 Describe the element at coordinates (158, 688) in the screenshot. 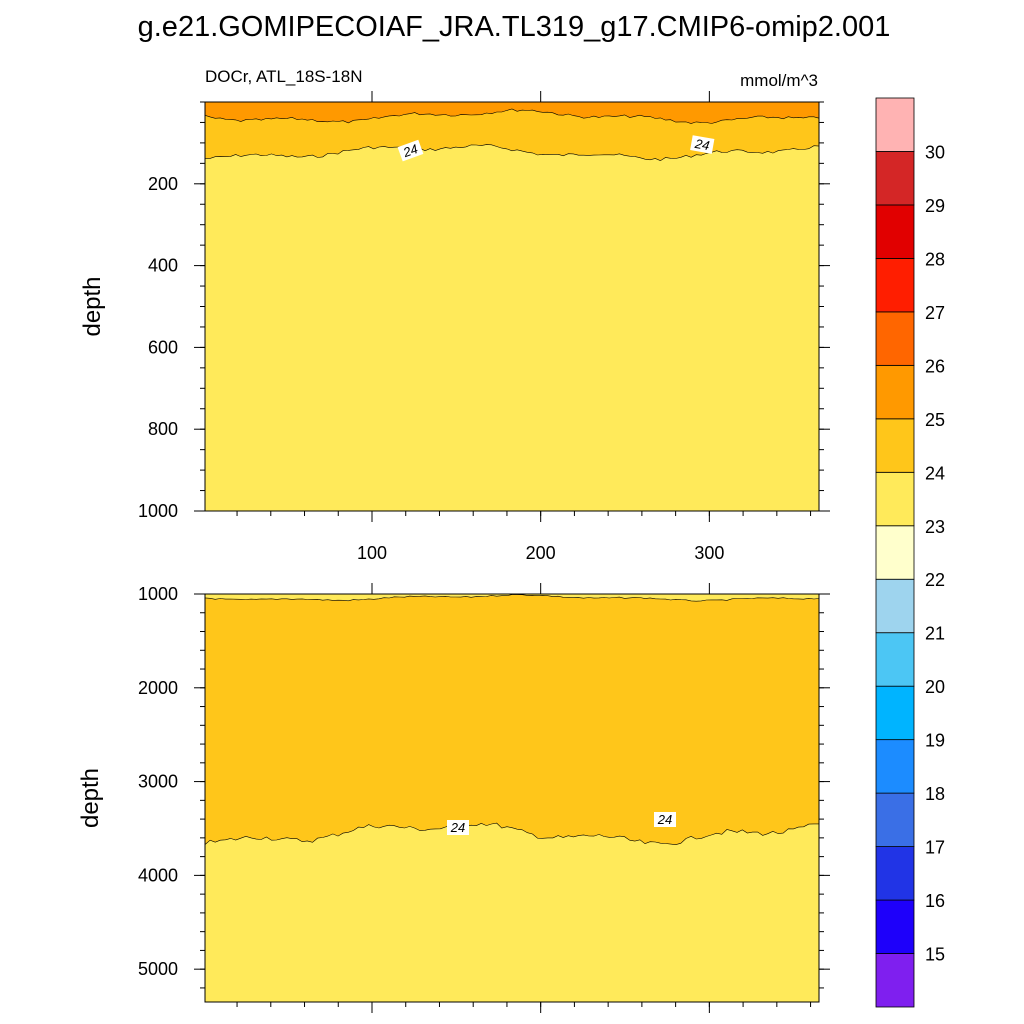

I see `y-tick-label: 2000` at that location.